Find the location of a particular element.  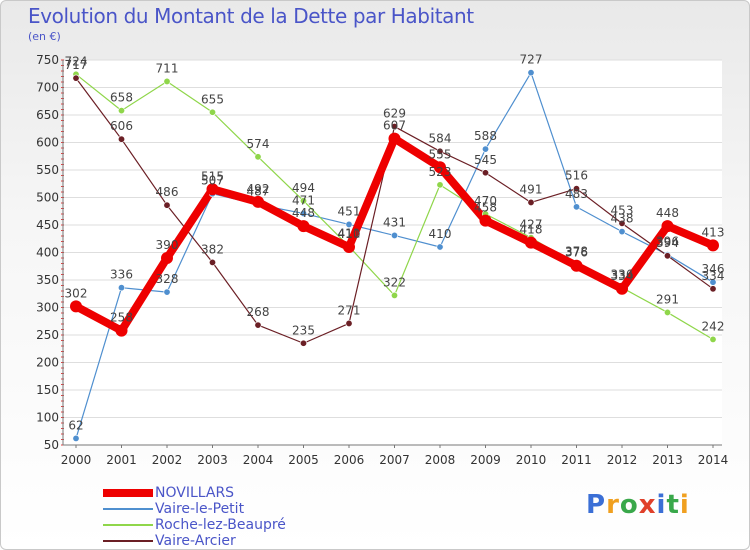

x-tick-label: 2003 is located at coordinates (212, 460).